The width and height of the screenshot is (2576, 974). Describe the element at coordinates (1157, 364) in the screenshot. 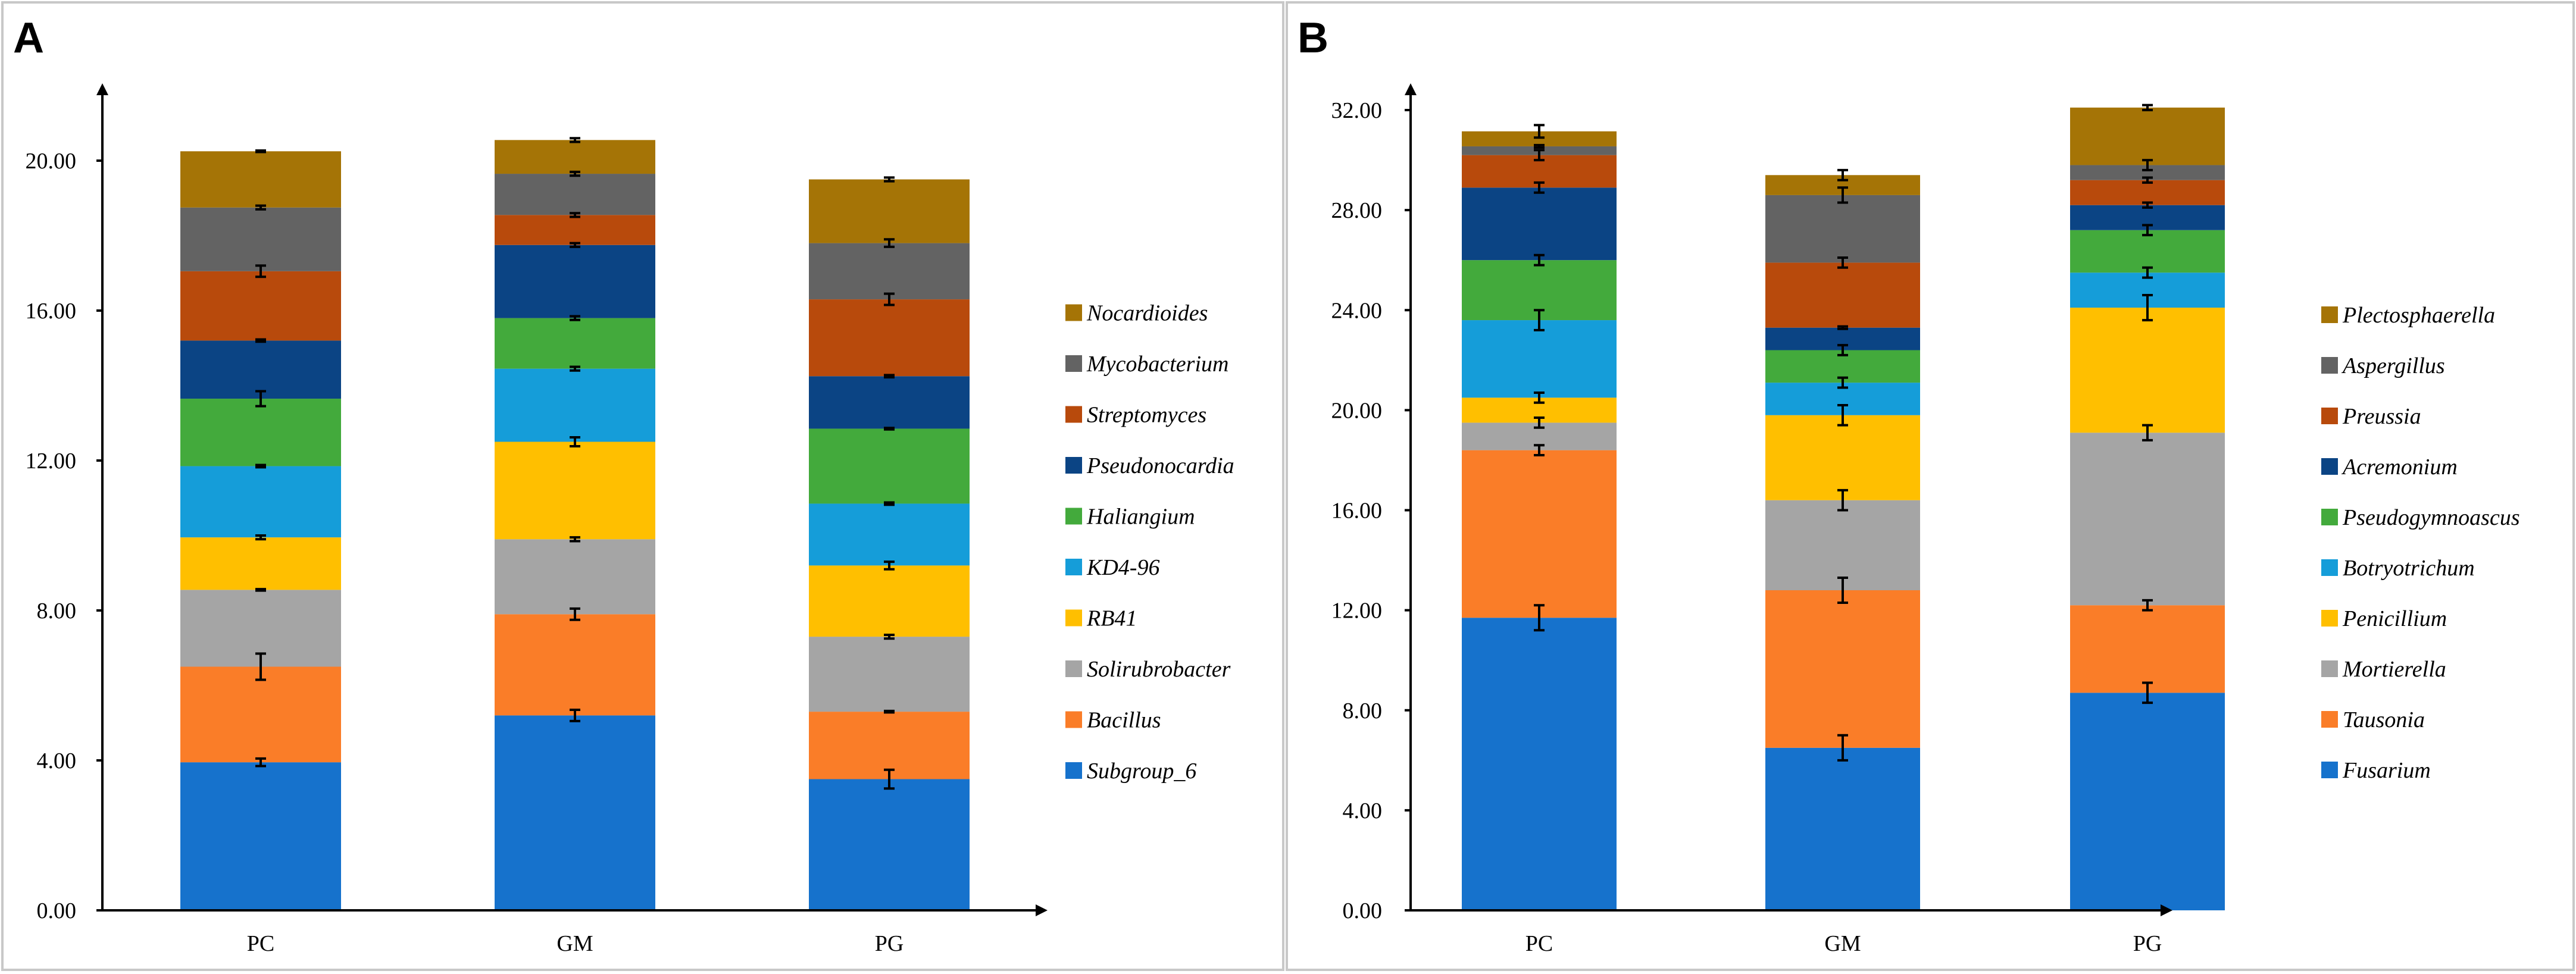

I see `legend-label: Mycobacterium` at that location.